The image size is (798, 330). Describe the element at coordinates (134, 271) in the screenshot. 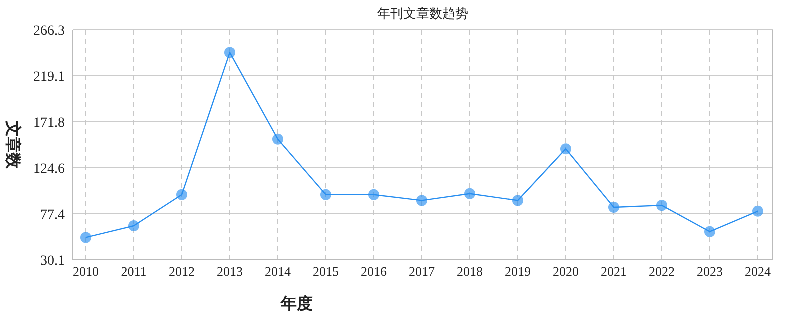

I see `x-tick-label: 2011` at that location.